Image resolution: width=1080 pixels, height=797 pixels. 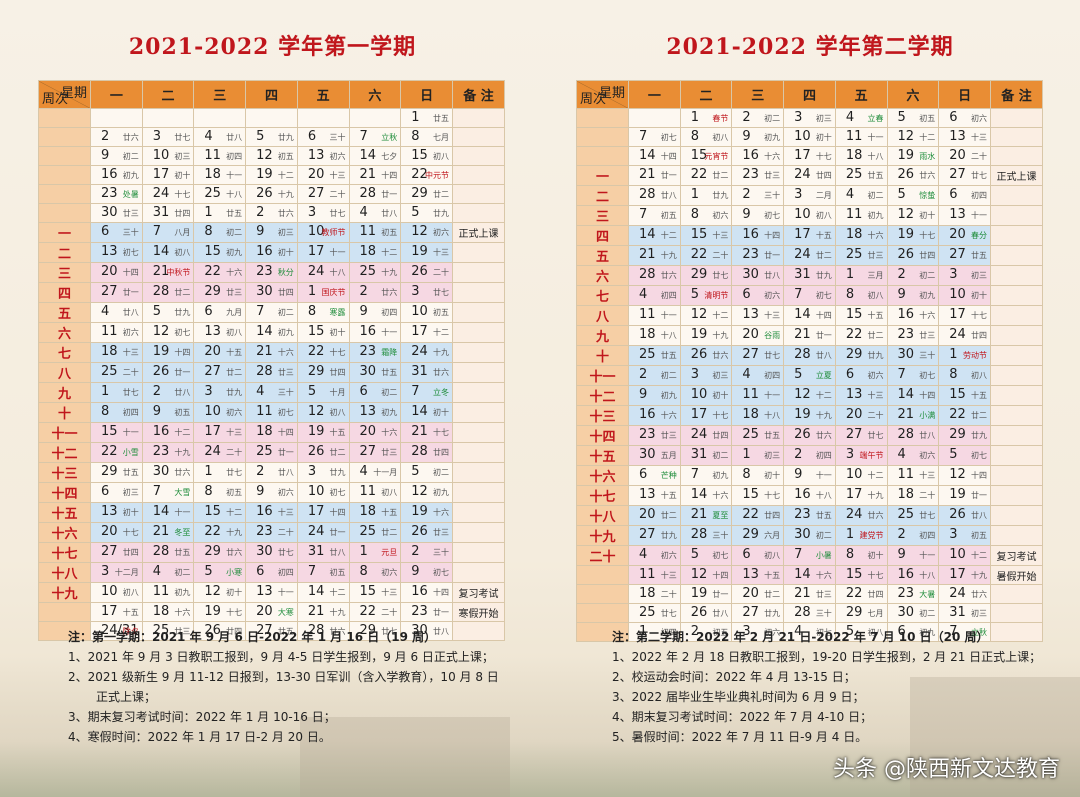 I want to click on day-cell: 11 初九, so click(x=861, y=215).